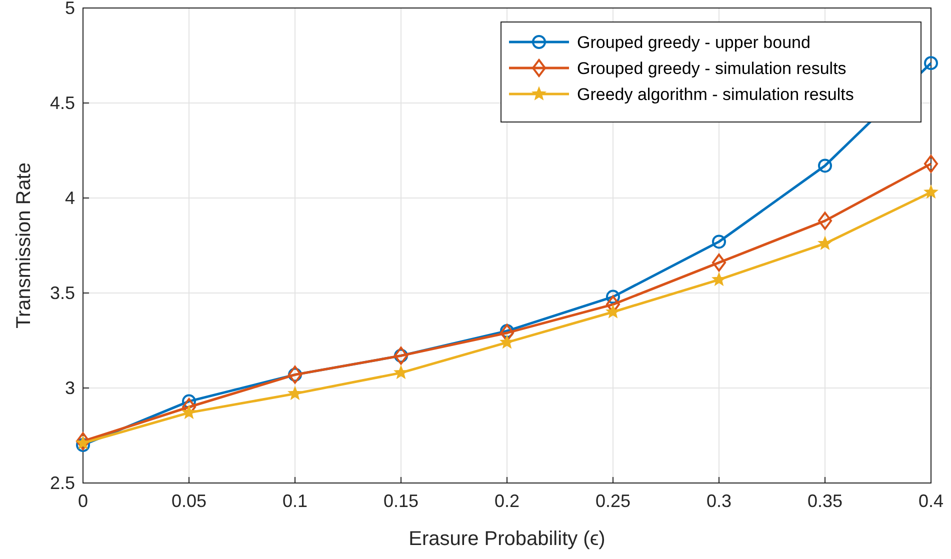  What do you see at coordinates (24, 245) in the screenshot?
I see `y-axis-title: Transmission Rate` at bounding box center [24, 245].